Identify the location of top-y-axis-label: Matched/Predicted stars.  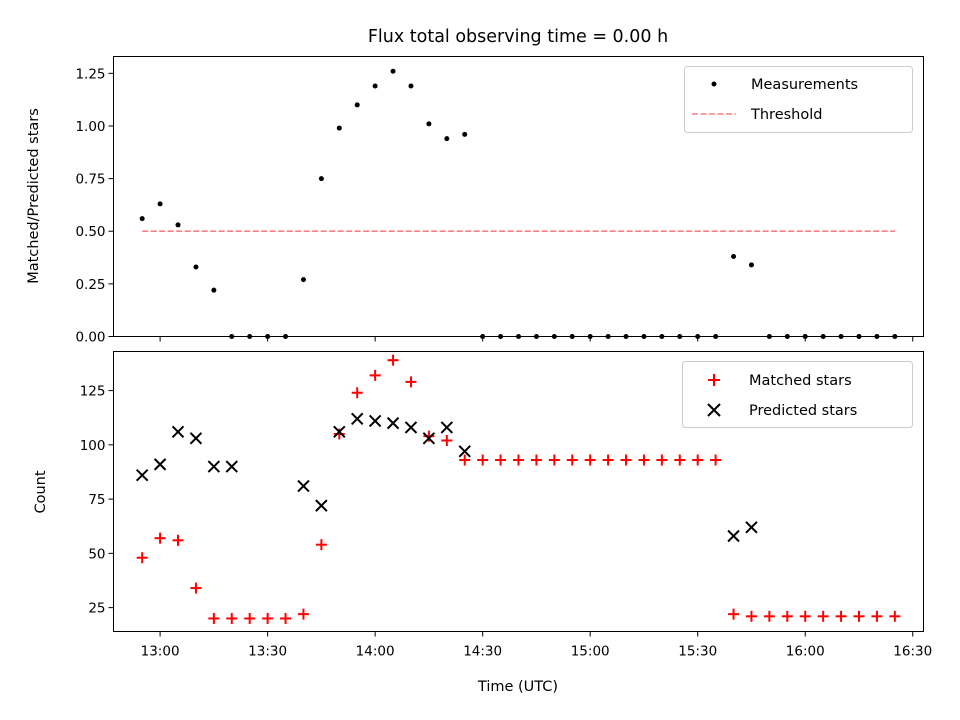
(34, 196).